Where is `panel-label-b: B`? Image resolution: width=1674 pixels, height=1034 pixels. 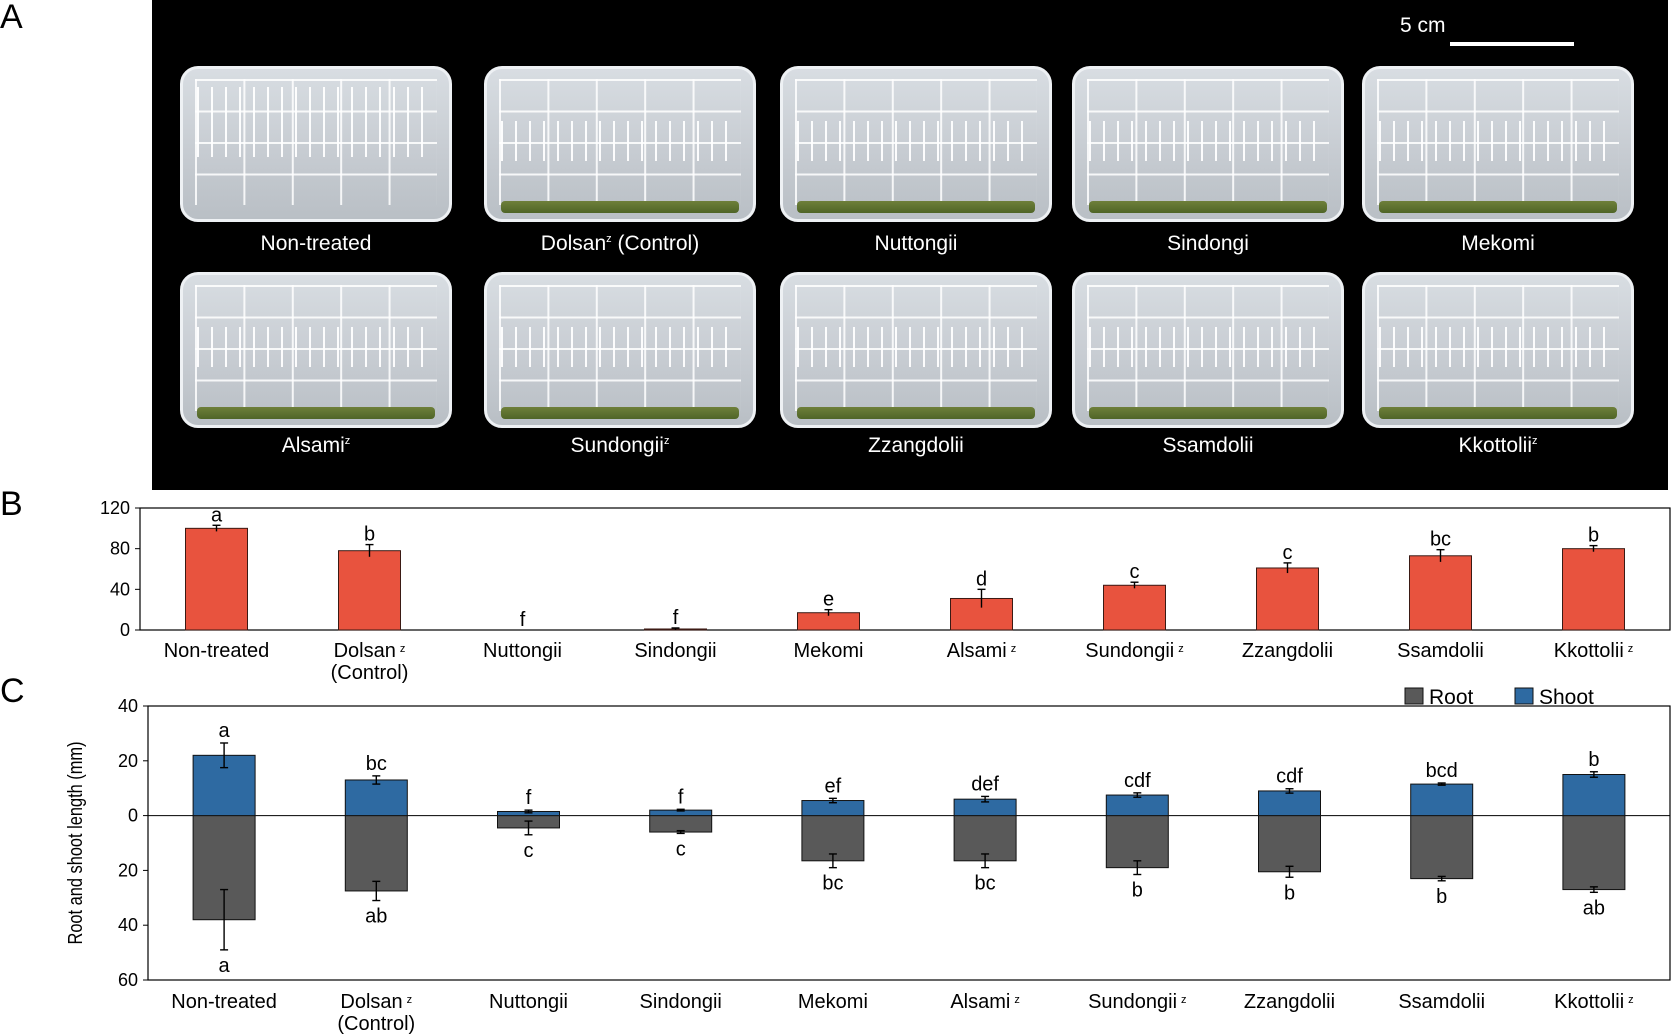 panel-label-b: B is located at coordinates (11, 504).